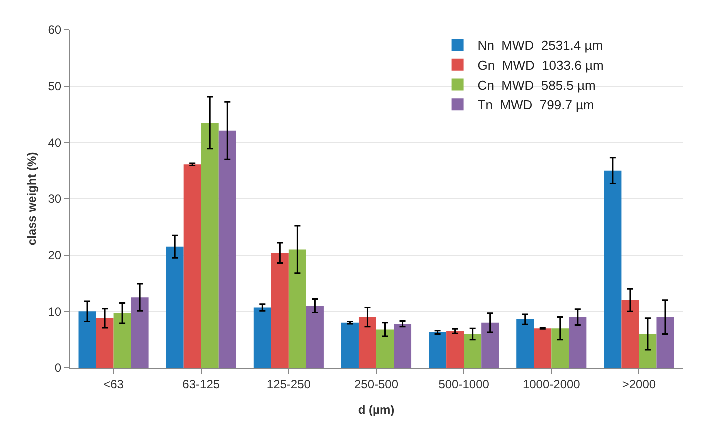  What do you see at coordinates (55, 87) in the screenshot?
I see `y-tick-label: 50` at bounding box center [55, 87].